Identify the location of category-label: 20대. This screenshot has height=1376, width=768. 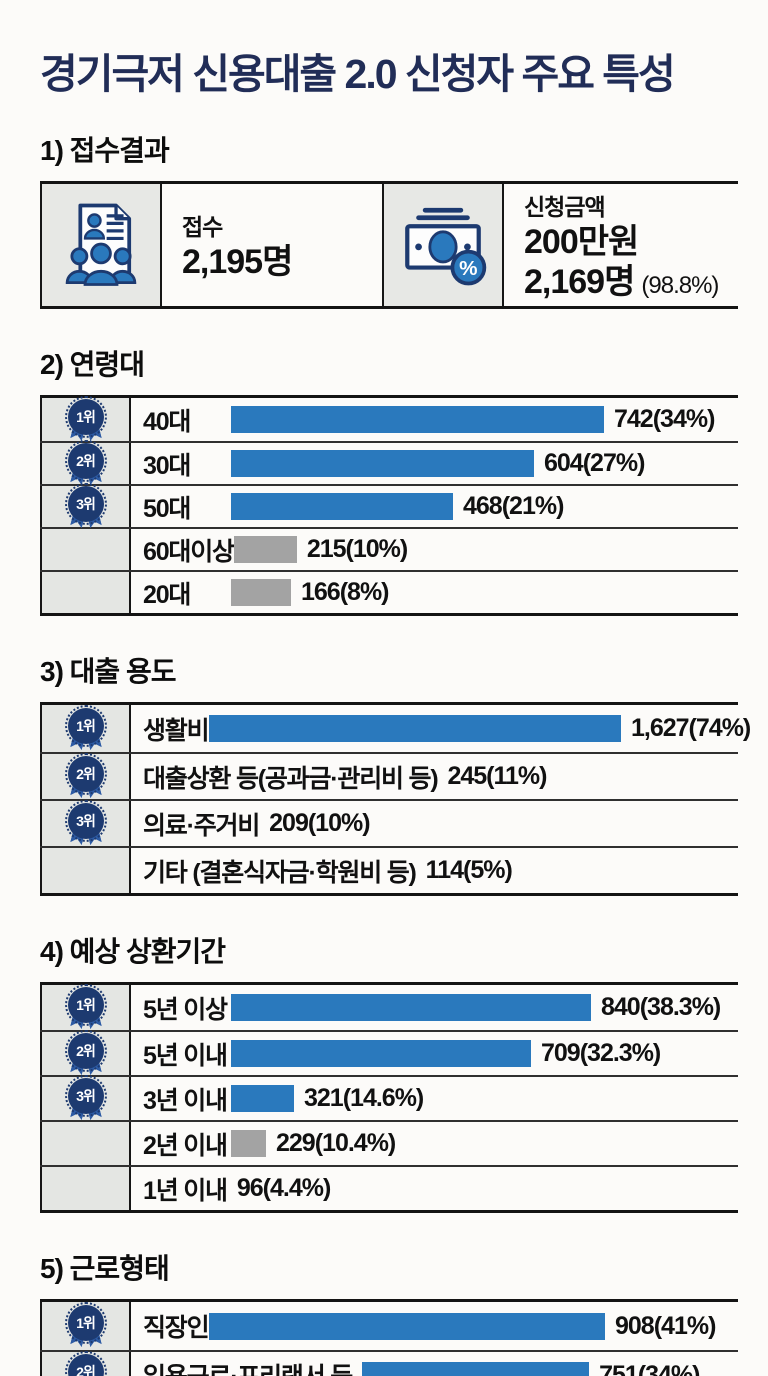
(167, 594).